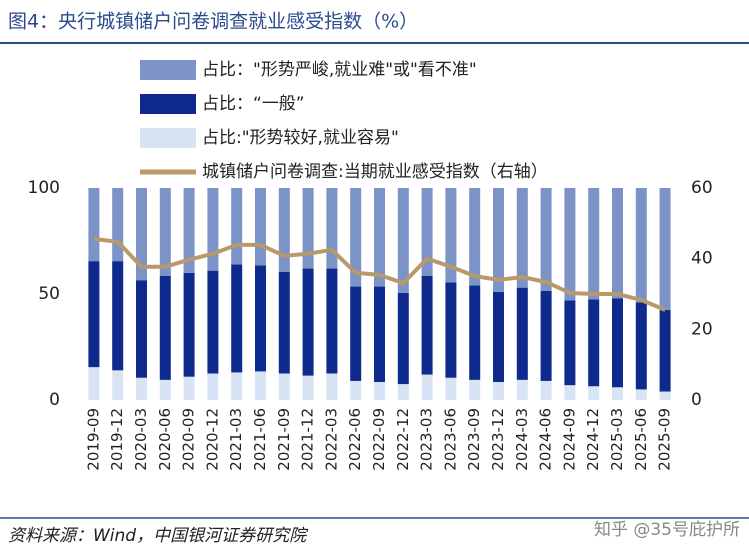 This screenshot has height=560, width=749. Describe the element at coordinates (375, 172) in the screenshot. I see `legend-label: 城镇储户问卷调查:当期就业感受指数（右轴）` at that location.